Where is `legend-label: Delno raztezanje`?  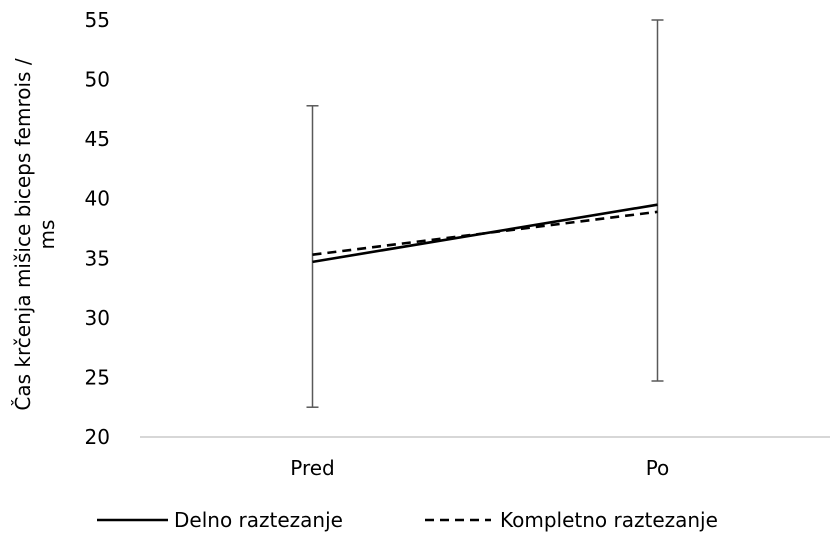 legend-label: Delno raztezanje is located at coordinates (258, 520).